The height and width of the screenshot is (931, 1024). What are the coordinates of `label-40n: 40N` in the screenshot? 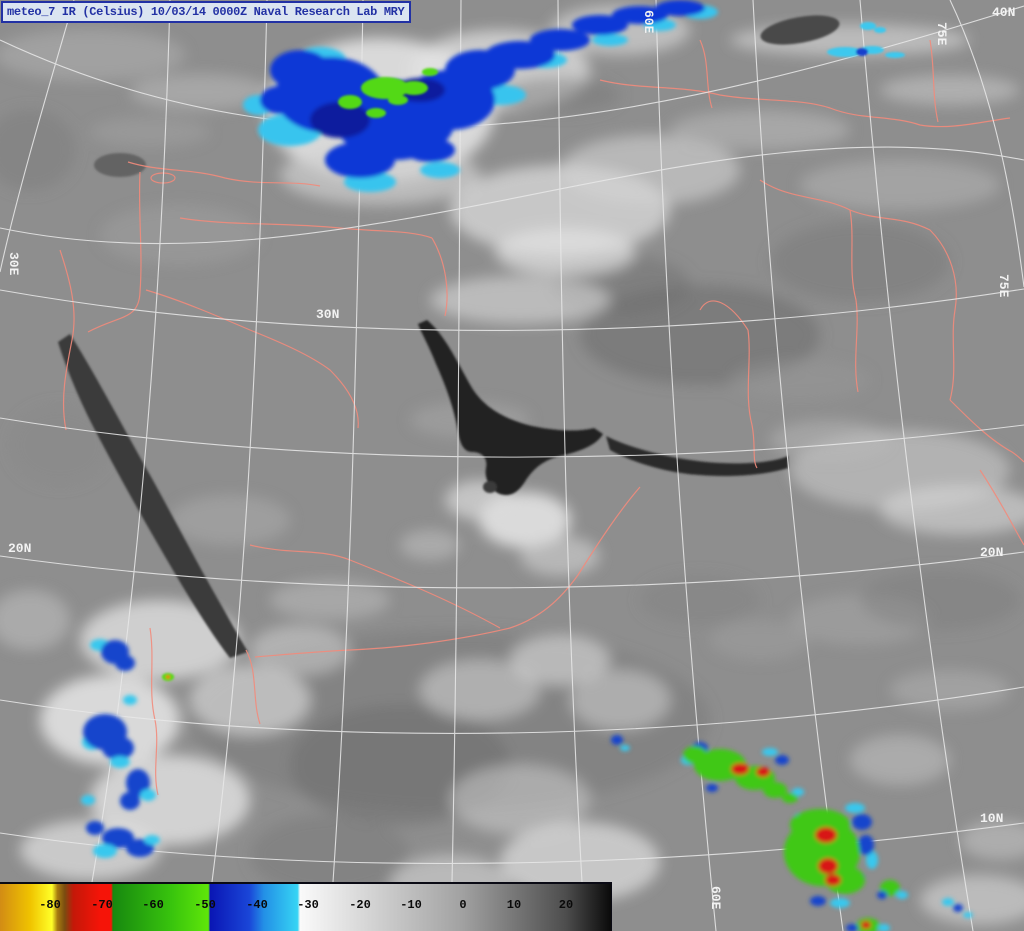 It's located at (1003, 12).